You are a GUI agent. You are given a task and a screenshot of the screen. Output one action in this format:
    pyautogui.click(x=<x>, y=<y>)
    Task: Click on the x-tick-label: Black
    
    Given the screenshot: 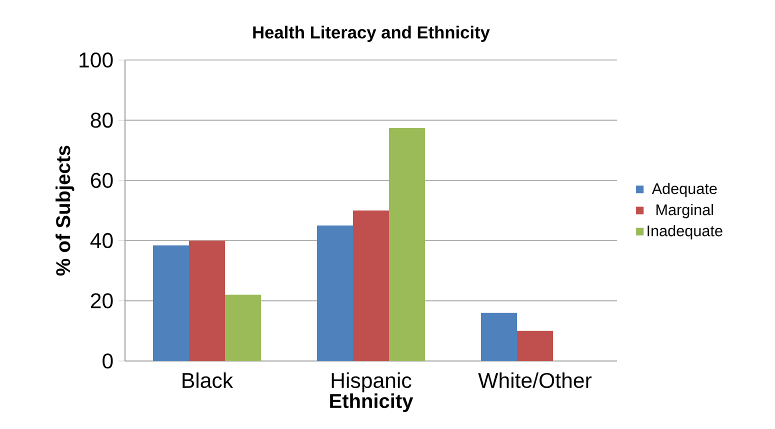 What is the action you would take?
    pyautogui.click(x=208, y=380)
    